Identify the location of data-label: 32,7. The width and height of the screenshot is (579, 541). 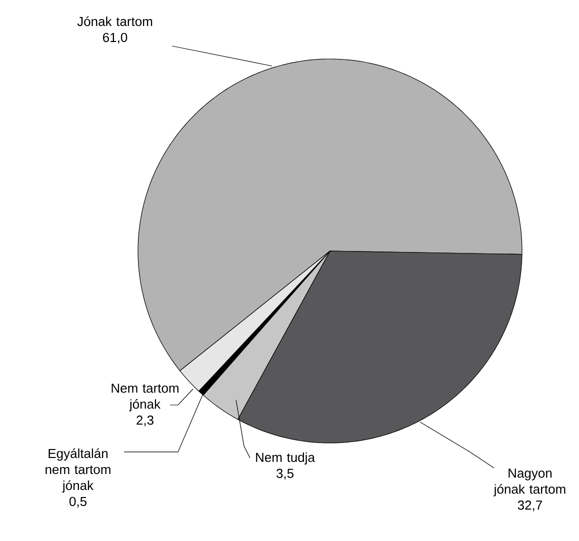
(530, 506).